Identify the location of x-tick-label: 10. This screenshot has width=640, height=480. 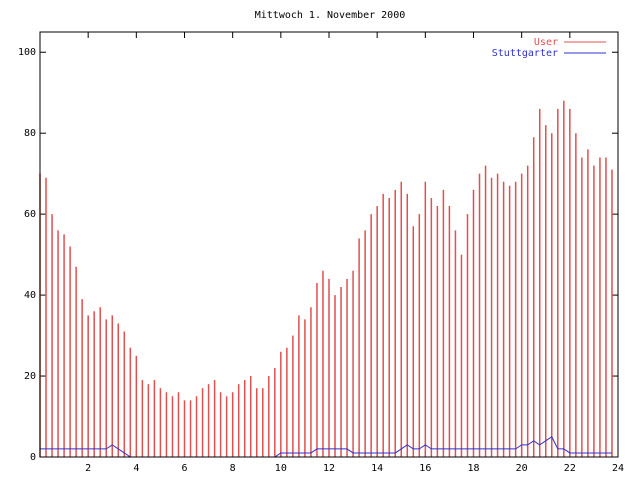
(281, 468).